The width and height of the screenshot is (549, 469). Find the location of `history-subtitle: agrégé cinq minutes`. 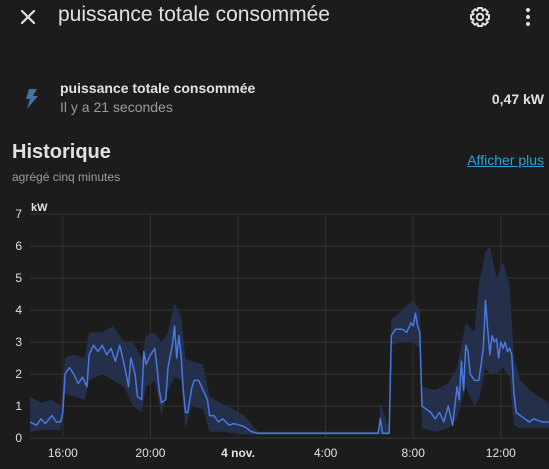

history-subtitle: agrégé cinq minutes is located at coordinates (66, 177).